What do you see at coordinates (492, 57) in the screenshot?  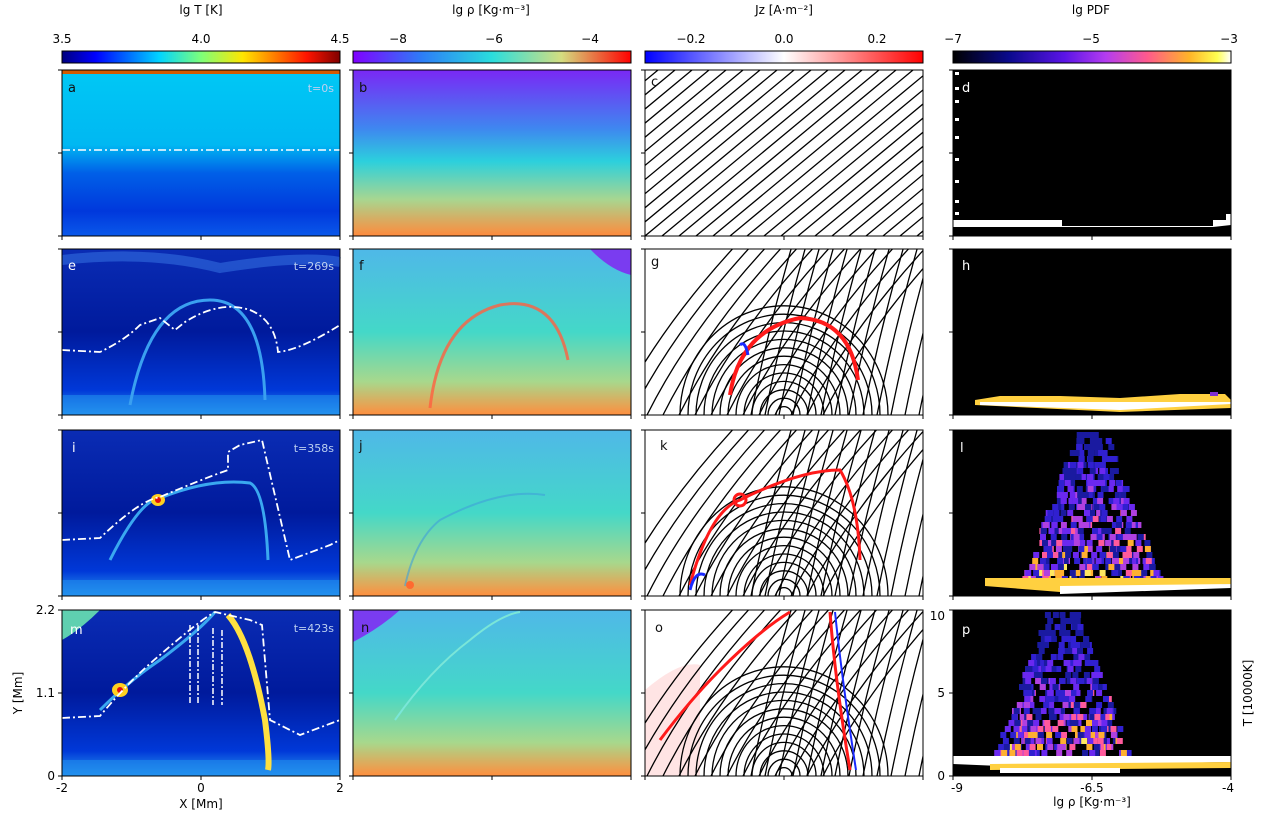 I see `colorbar-gradient` at bounding box center [492, 57].